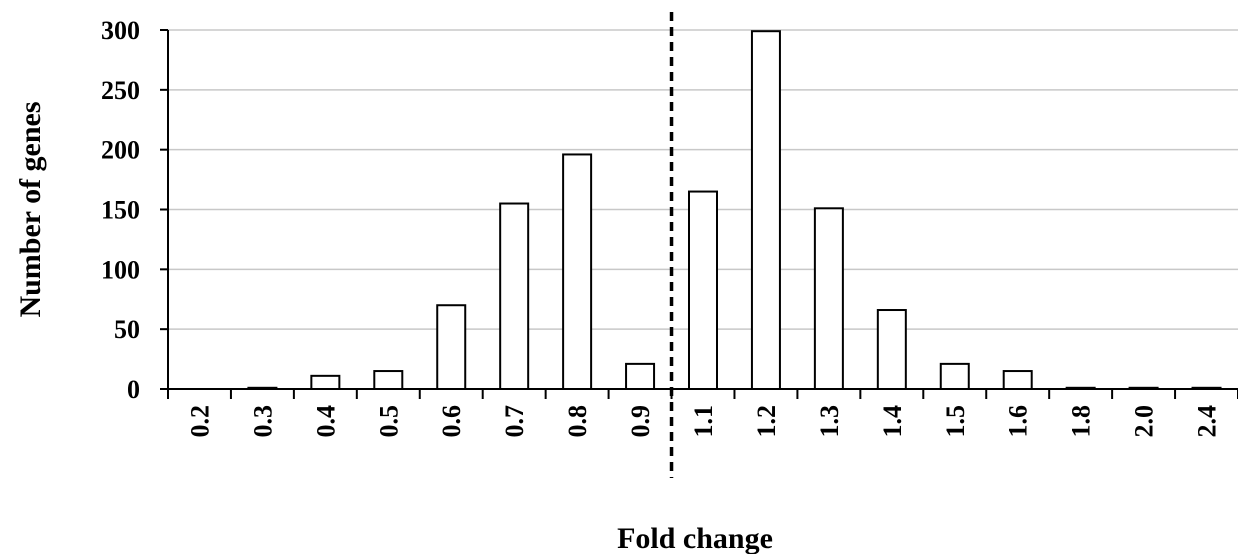  I want to click on x-tick-label: 1.1, so click(703, 421).